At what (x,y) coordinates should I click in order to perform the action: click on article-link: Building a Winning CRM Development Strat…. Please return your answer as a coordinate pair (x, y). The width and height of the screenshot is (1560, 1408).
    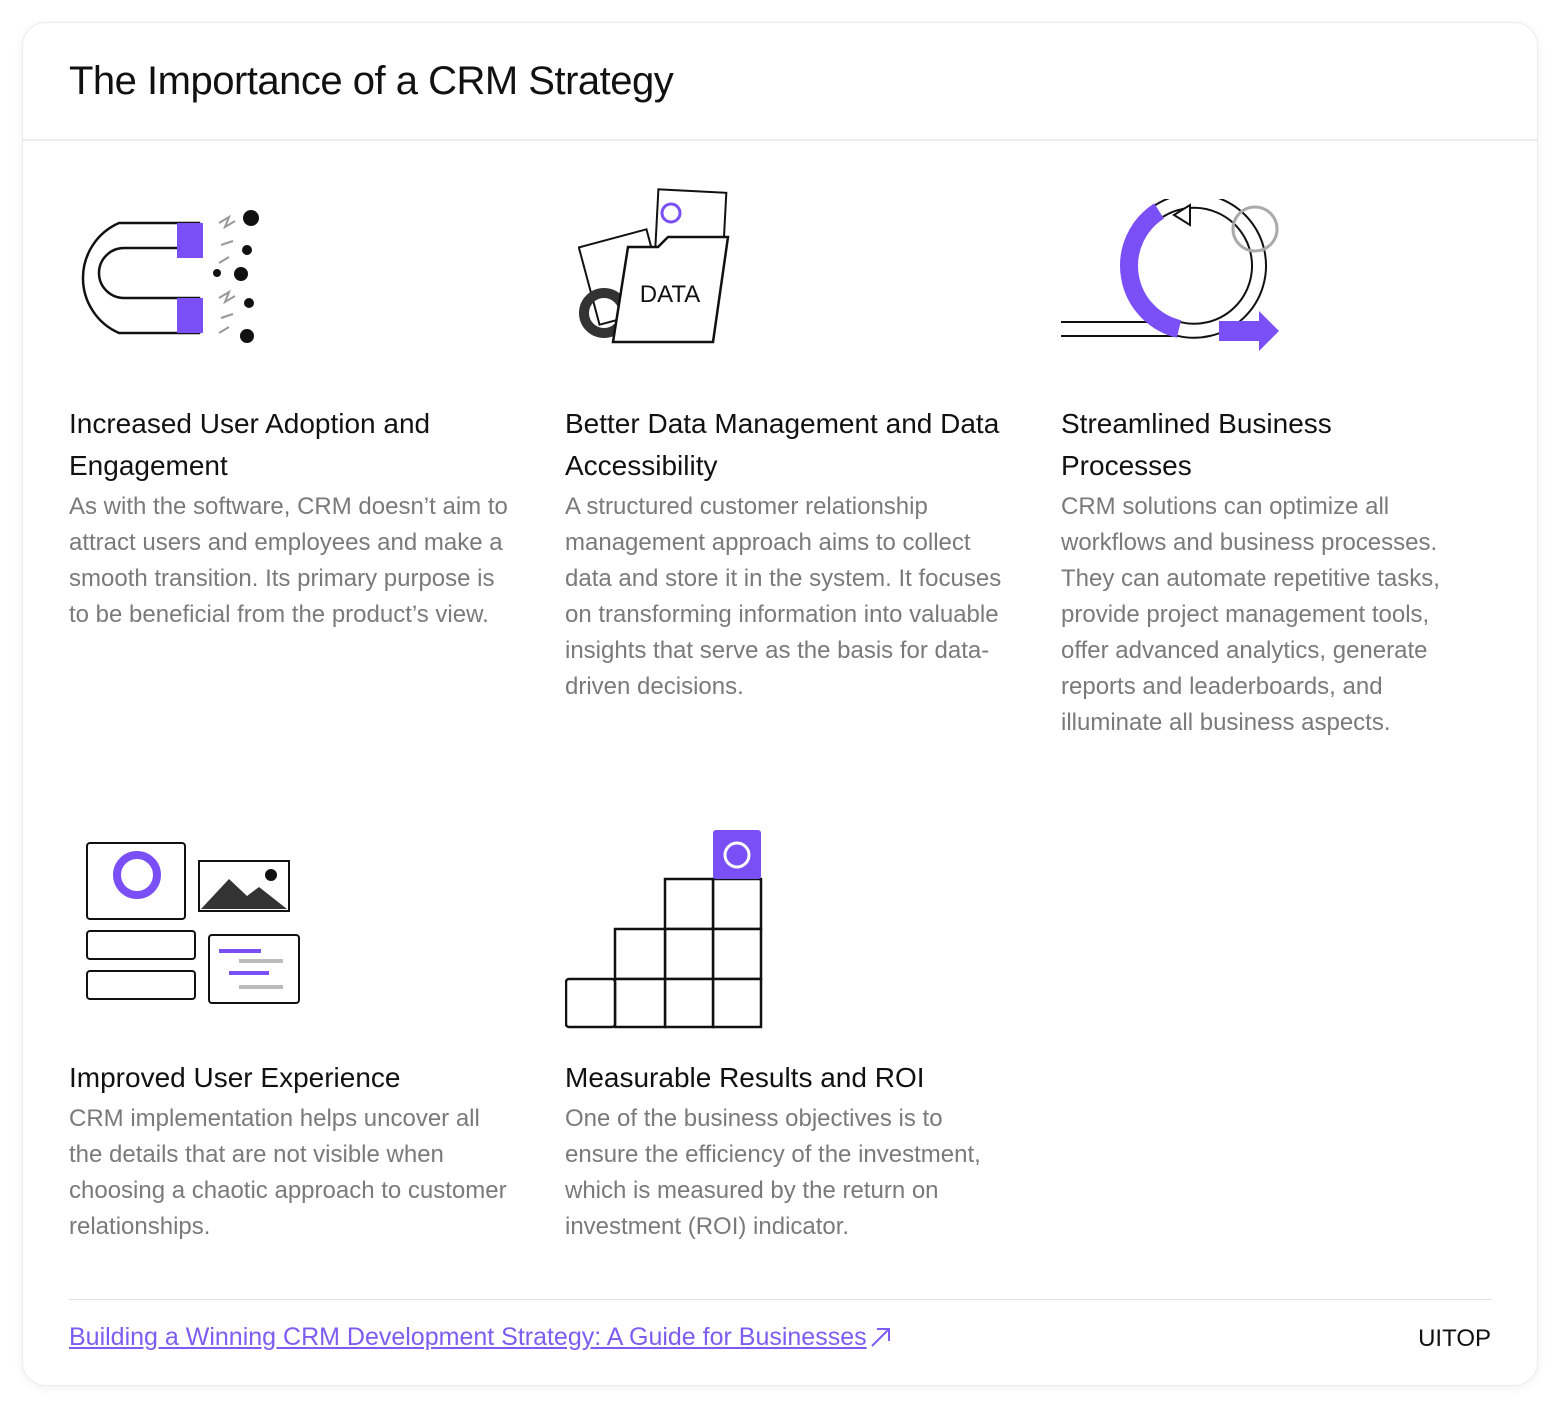
    Looking at the image, I should click on (468, 1337).